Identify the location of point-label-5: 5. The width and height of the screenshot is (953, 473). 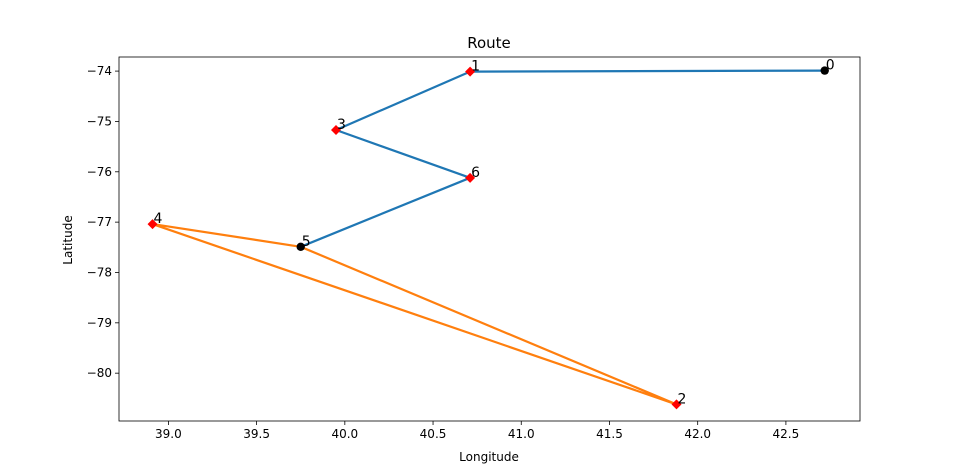
(306, 242).